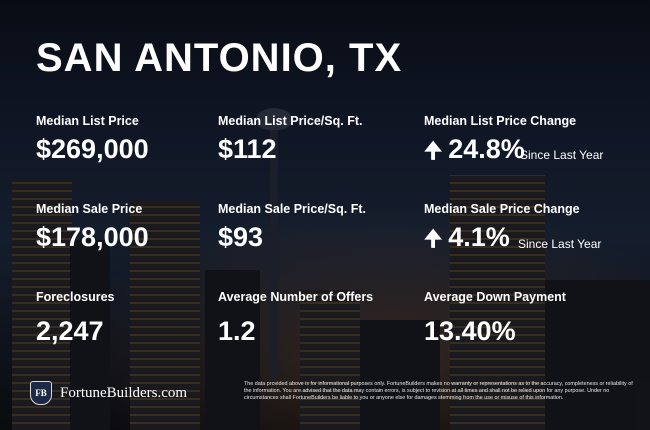 This screenshot has width=650, height=430. What do you see at coordinates (495, 297) in the screenshot?
I see `metric-label: Average Down Payment` at bounding box center [495, 297].